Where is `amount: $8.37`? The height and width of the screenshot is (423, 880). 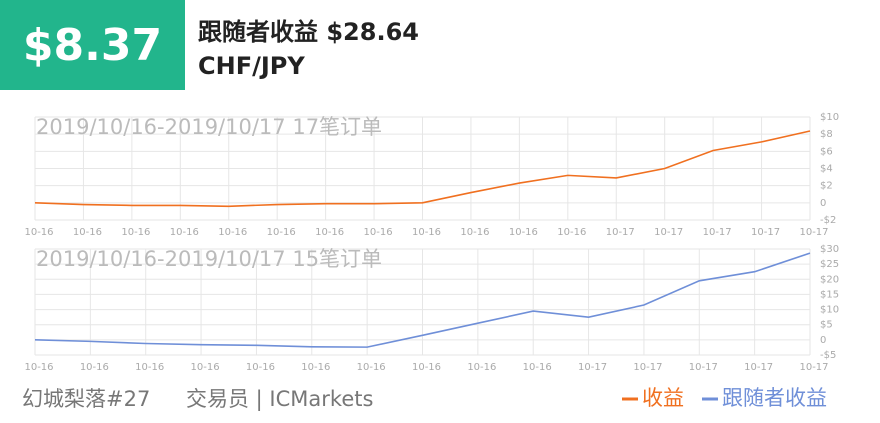 amount: $8.37 is located at coordinates (92, 45).